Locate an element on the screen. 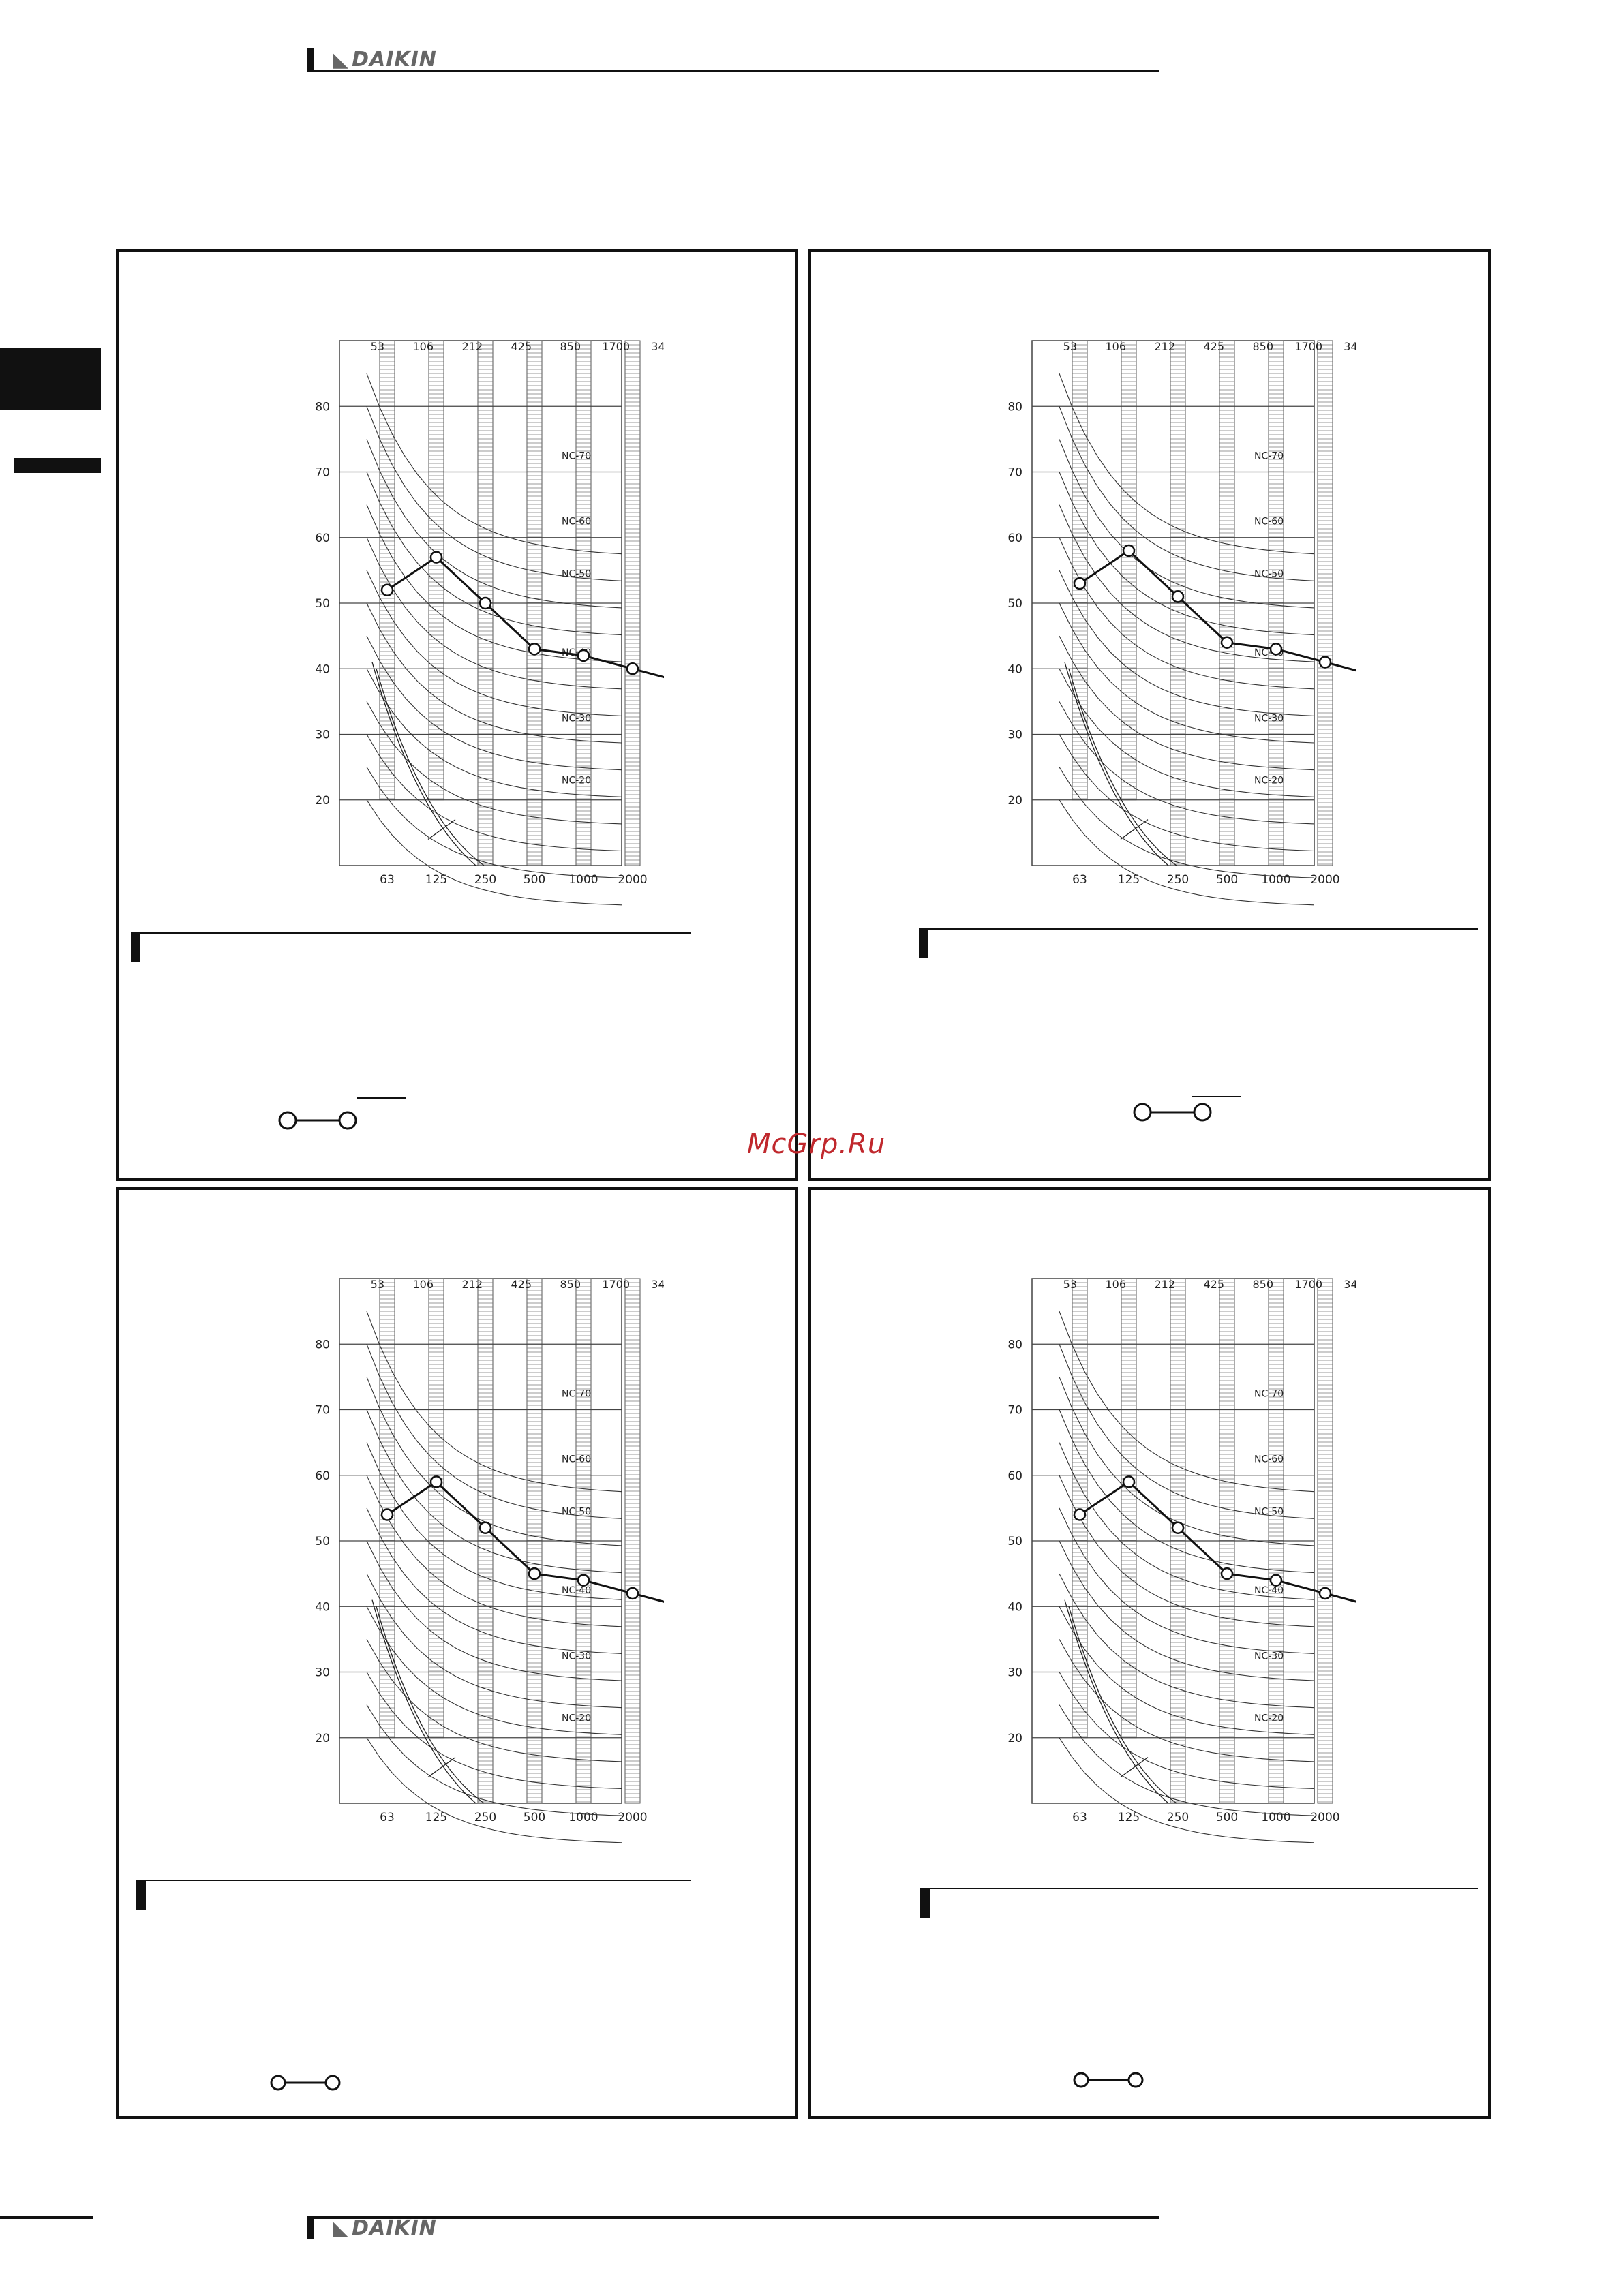  x-top-tick-label: 425 is located at coordinates (521, 1285).